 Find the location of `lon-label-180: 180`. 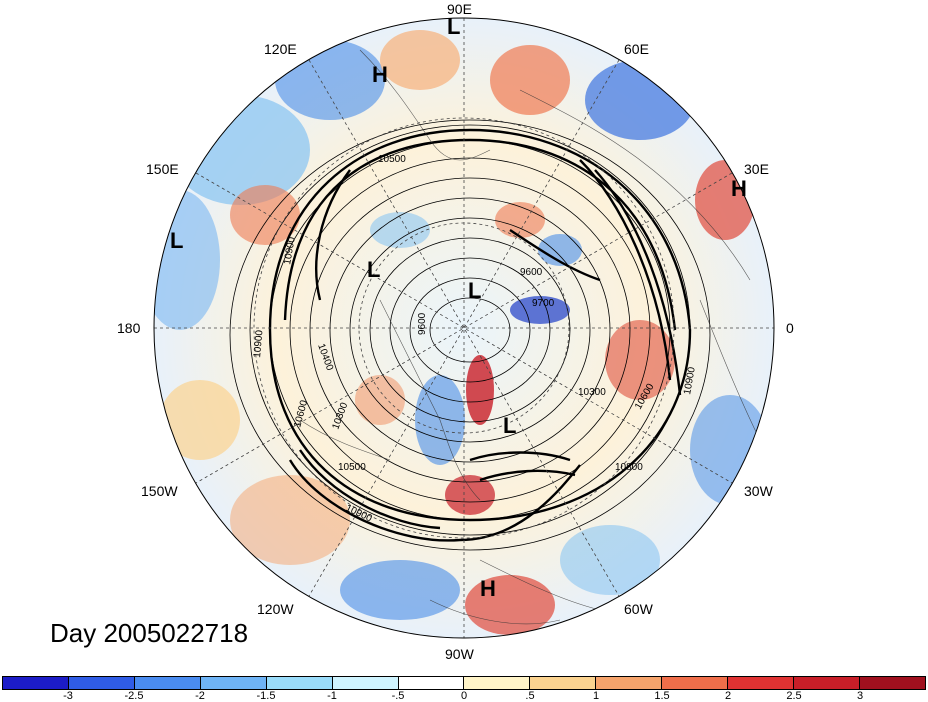

lon-label-180: 180 is located at coordinates (129, 328).